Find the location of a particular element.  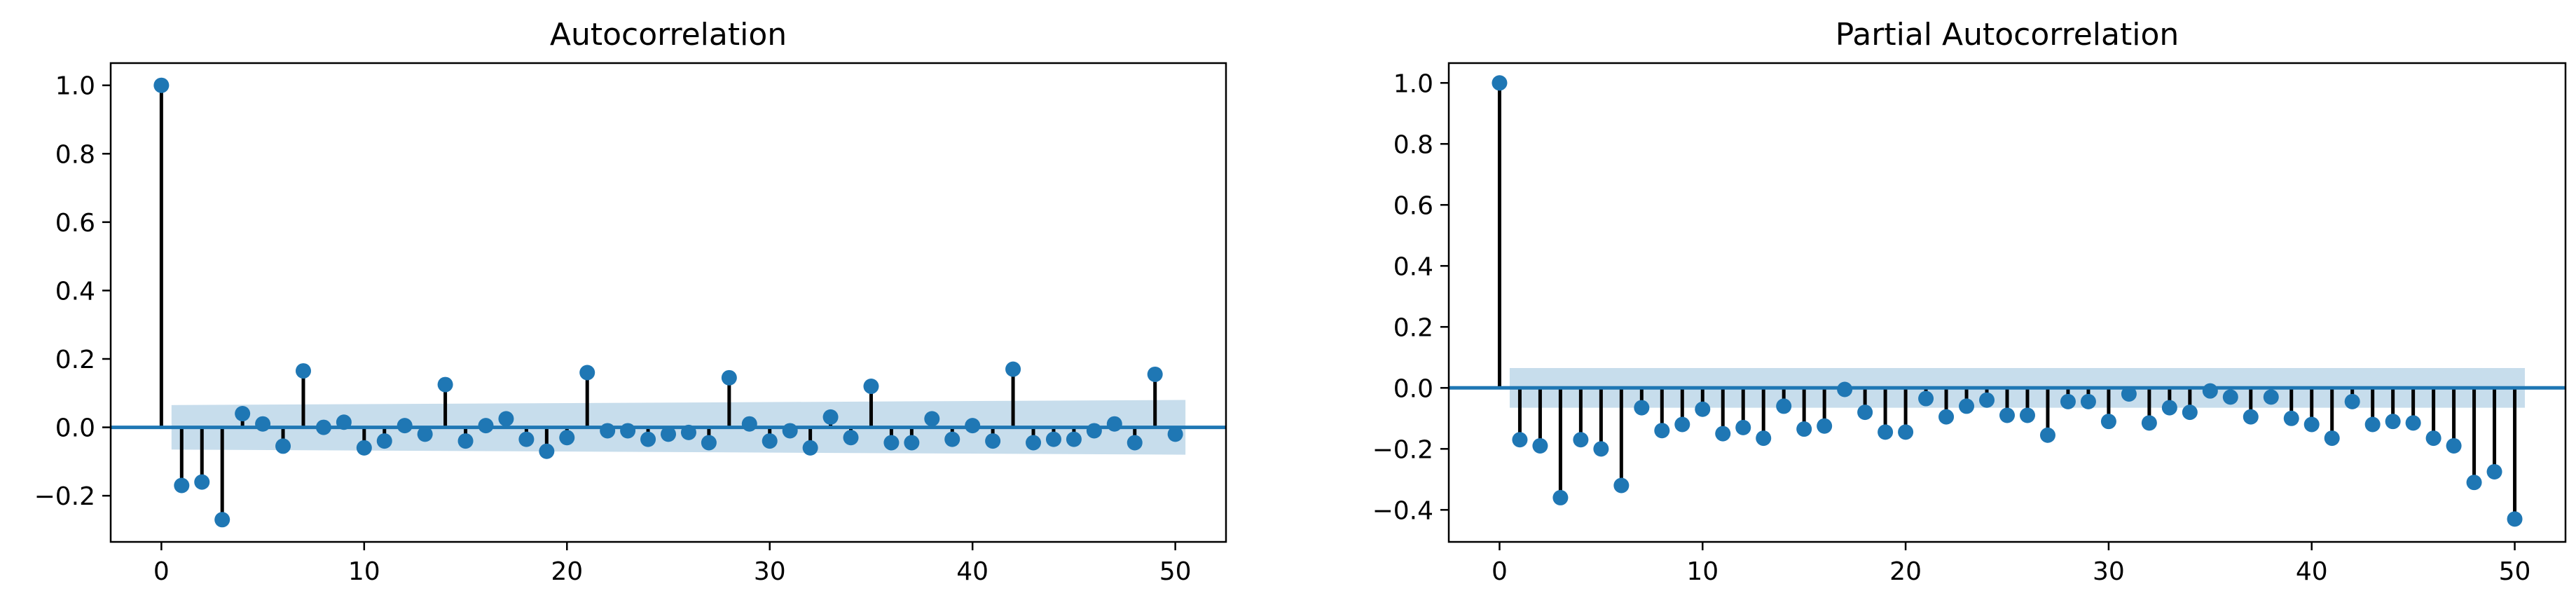

chart-title: Autocorrelation is located at coordinates (668, 35).